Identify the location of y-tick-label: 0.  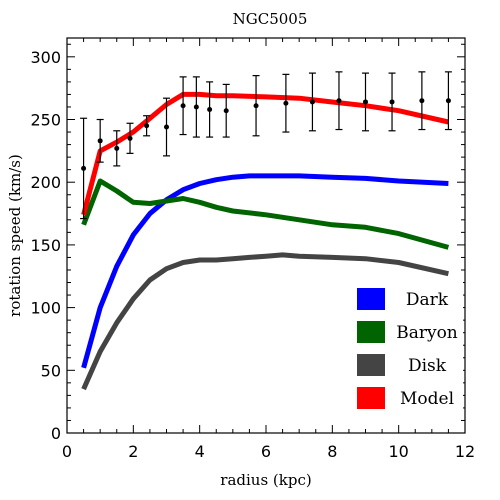
(56, 433).